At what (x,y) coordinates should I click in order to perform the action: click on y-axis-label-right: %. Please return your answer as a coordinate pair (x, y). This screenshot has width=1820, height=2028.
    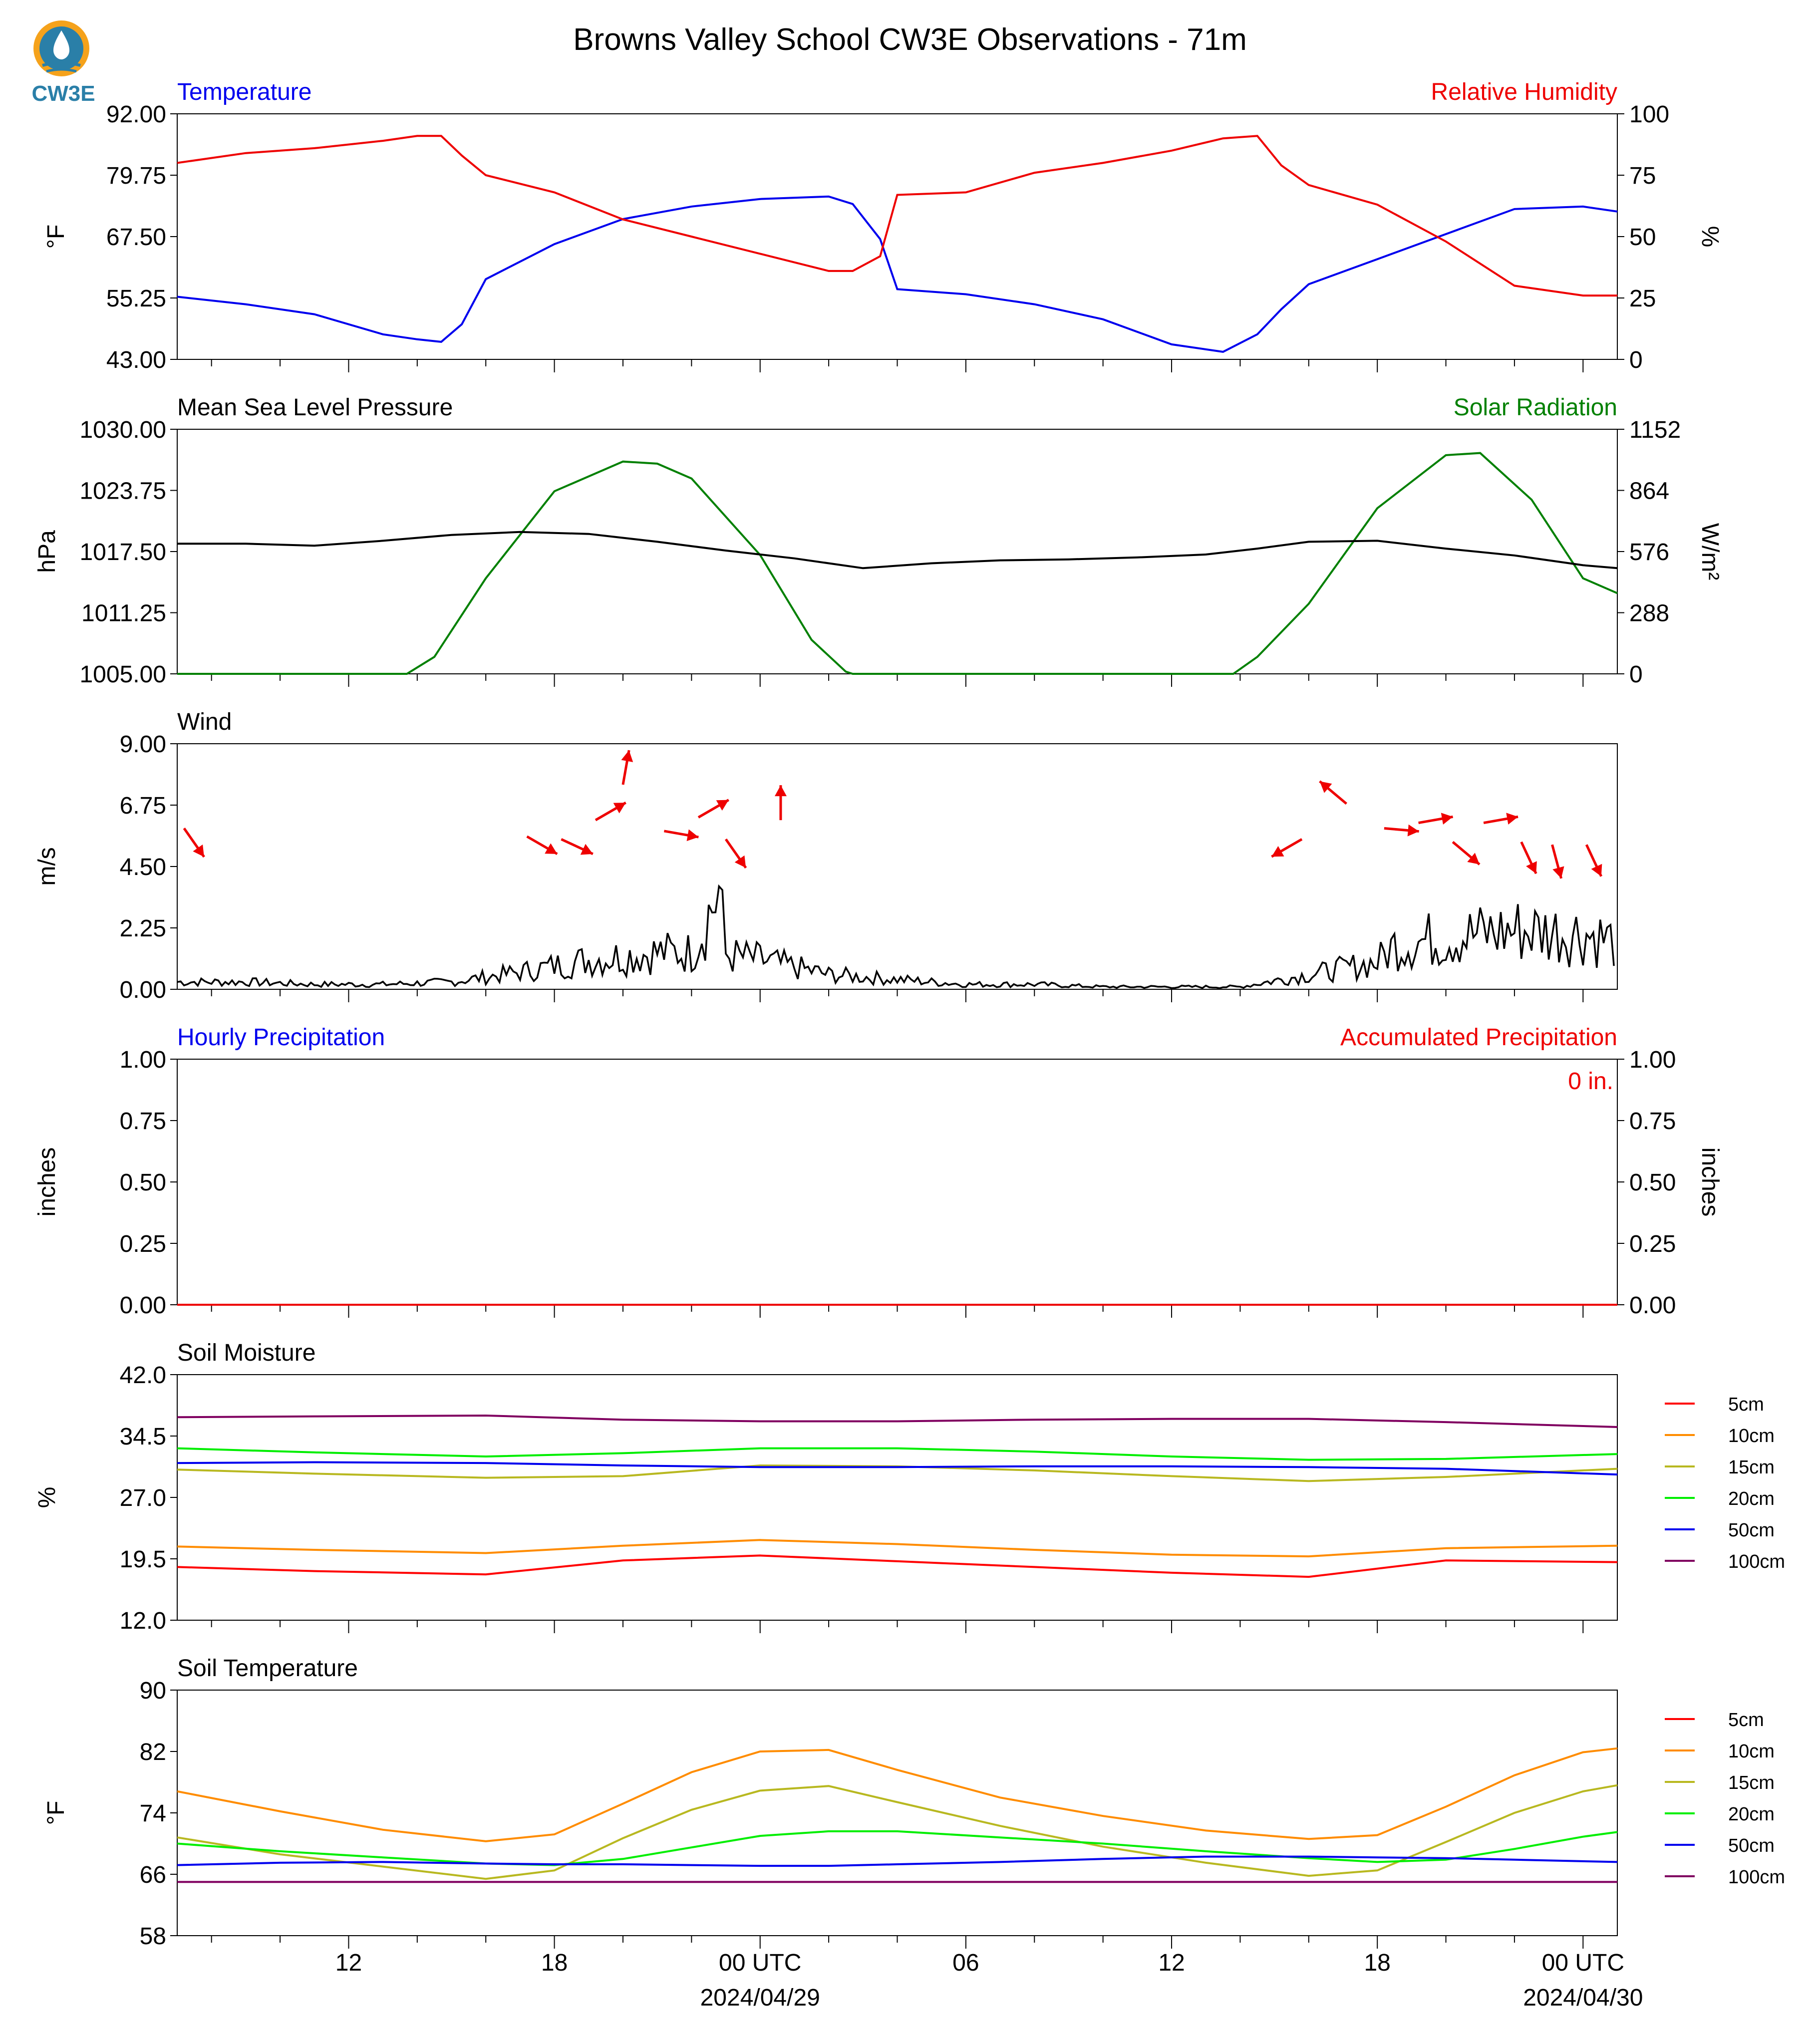
    Looking at the image, I should click on (1710, 237).